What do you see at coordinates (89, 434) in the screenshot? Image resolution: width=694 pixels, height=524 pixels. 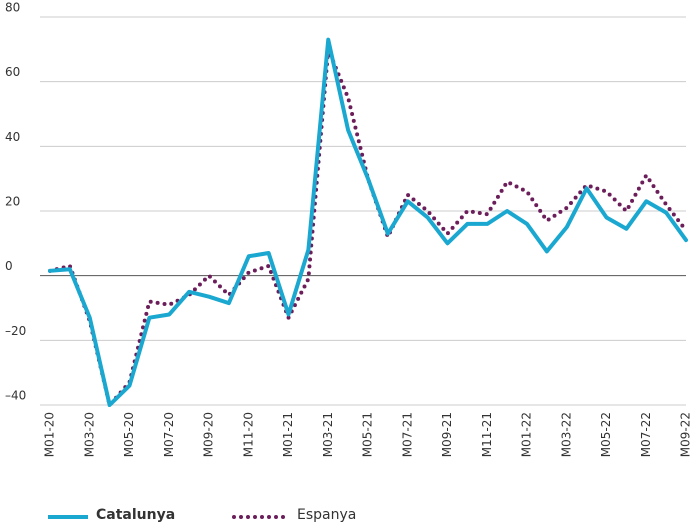 I see `x-tick-label: M03-20` at bounding box center [89, 434].